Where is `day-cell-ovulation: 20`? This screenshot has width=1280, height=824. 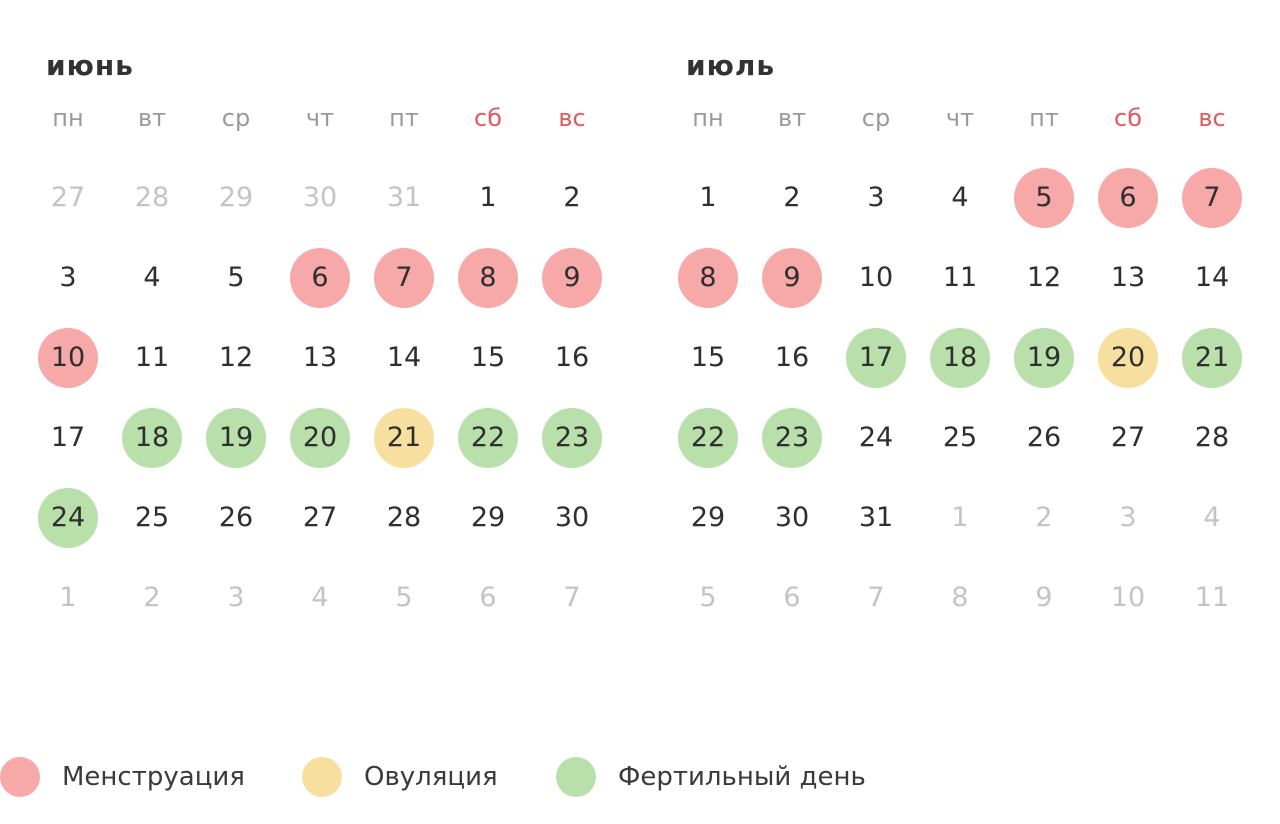
day-cell-ovulation: 20 is located at coordinates (1128, 358).